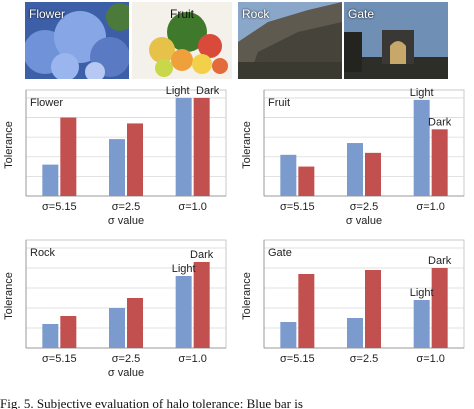  Describe the element at coordinates (256, 14) in the screenshot. I see `photo-label-rock: Rock` at that location.